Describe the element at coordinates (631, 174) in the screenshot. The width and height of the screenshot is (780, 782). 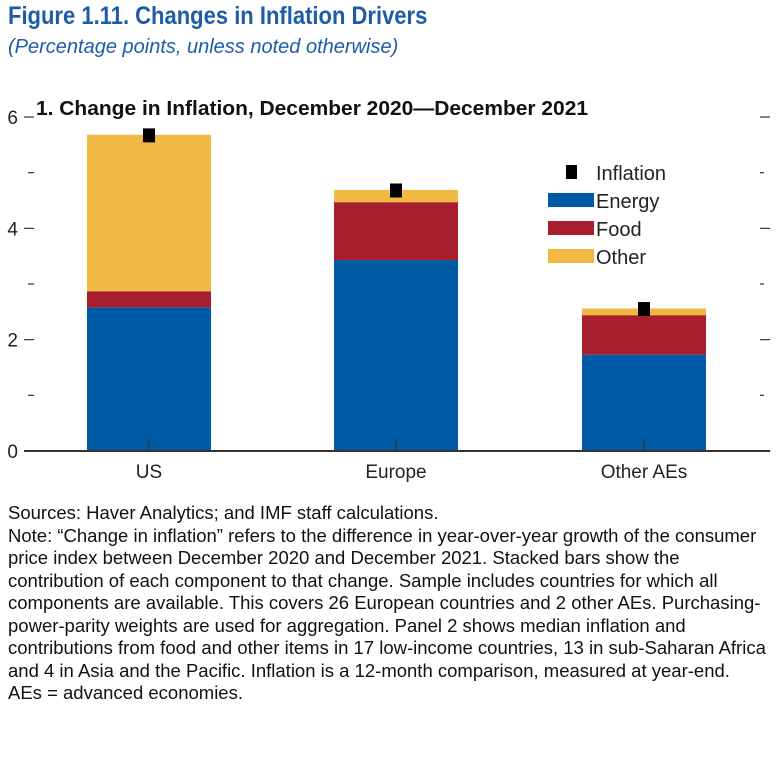
I see `legend-label-inflation: Inflation` at that location.